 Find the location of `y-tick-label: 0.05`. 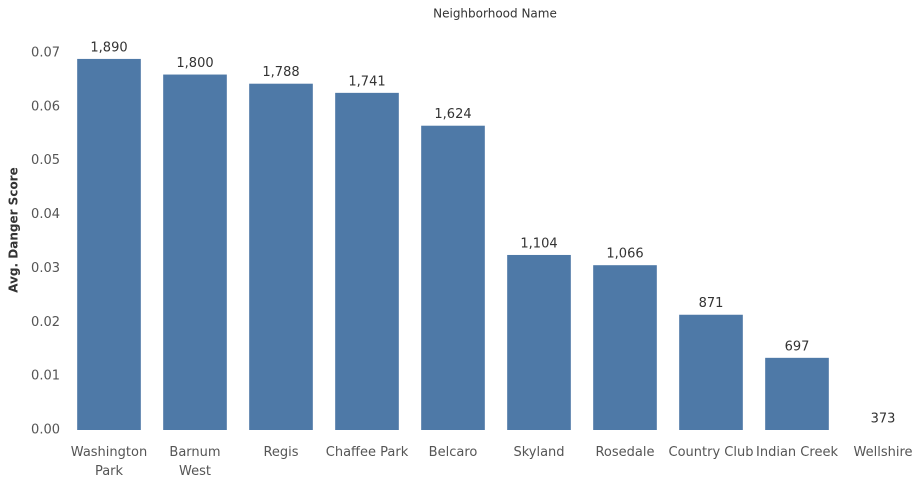

y-tick-label: 0.05 is located at coordinates (45, 160).